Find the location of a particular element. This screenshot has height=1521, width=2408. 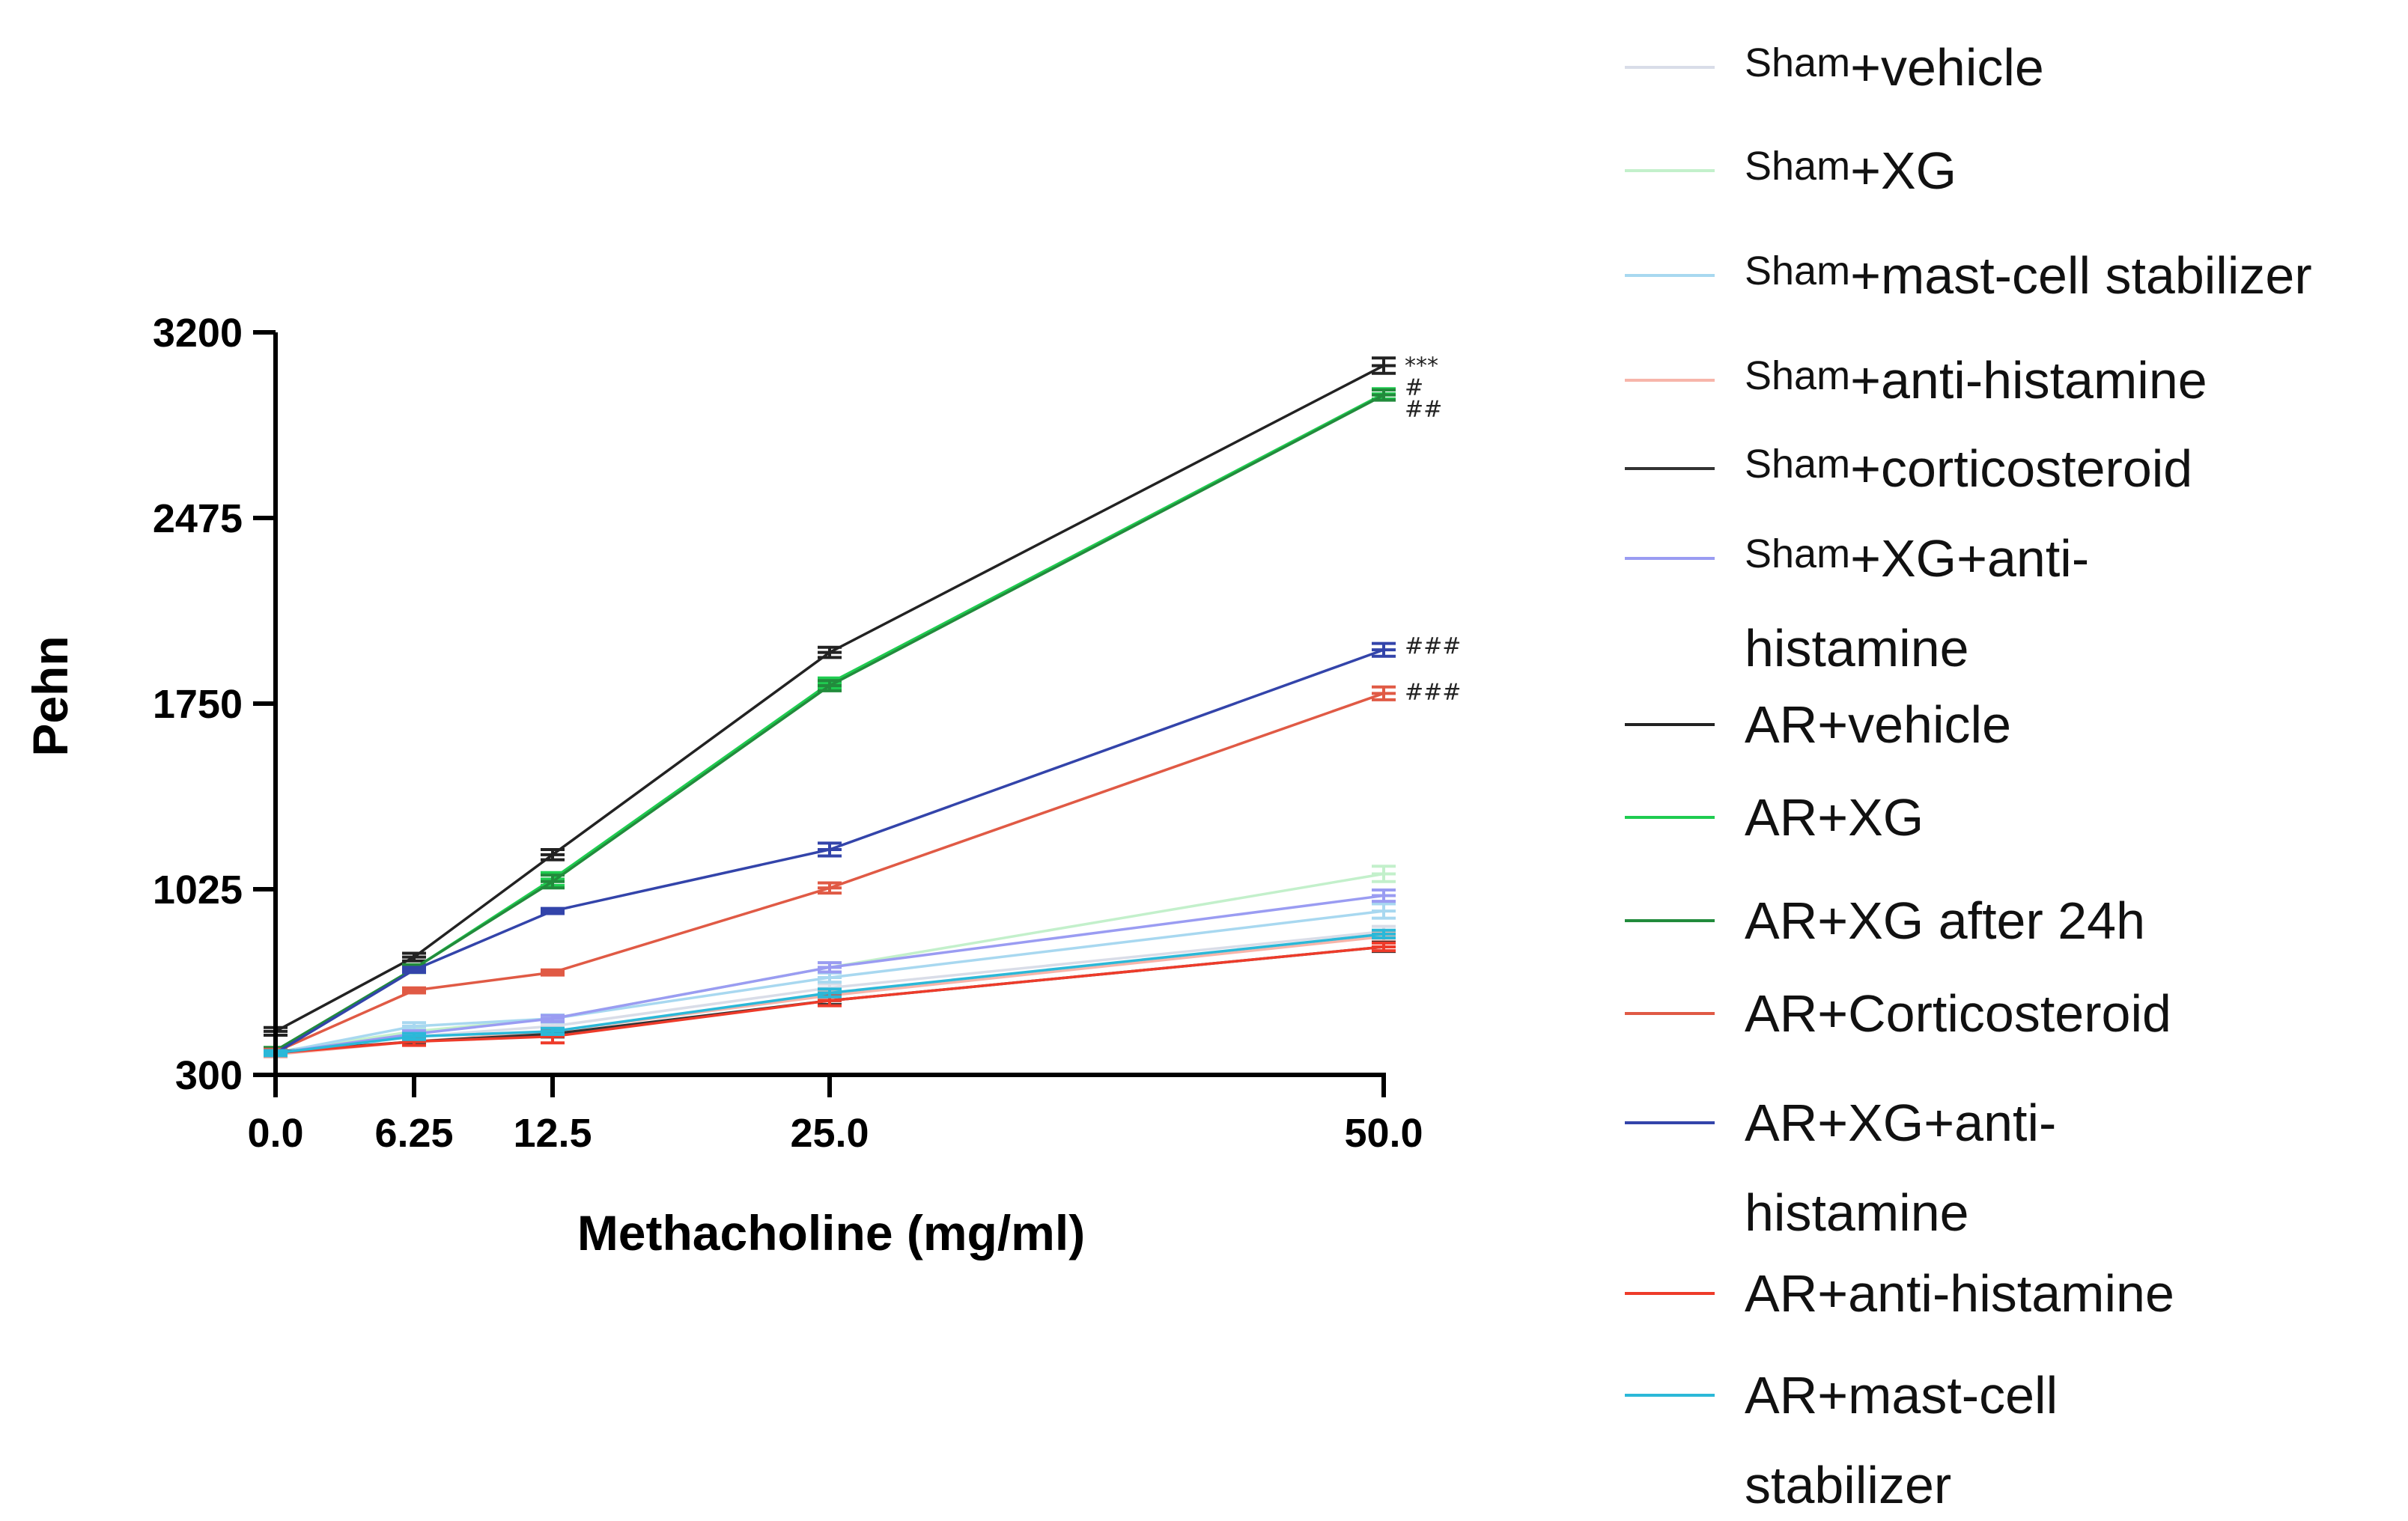

legend-label: Sham+corticosteroid is located at coordinates (1968, 468).